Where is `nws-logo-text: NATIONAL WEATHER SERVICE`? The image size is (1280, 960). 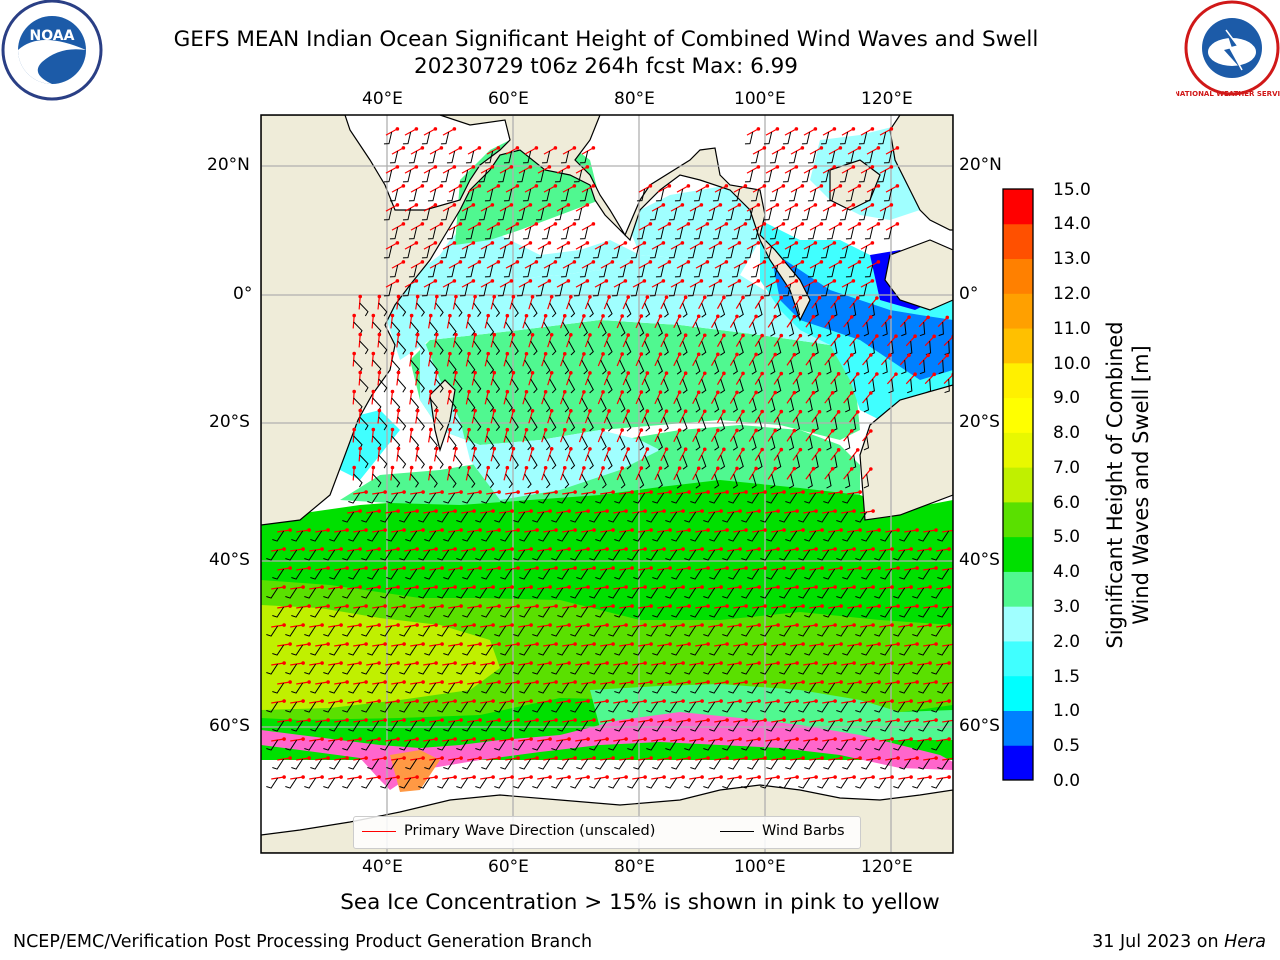 nws-logo-text: NATIONAL WEATHER SERVICE is located at coordinates (1228, 94).